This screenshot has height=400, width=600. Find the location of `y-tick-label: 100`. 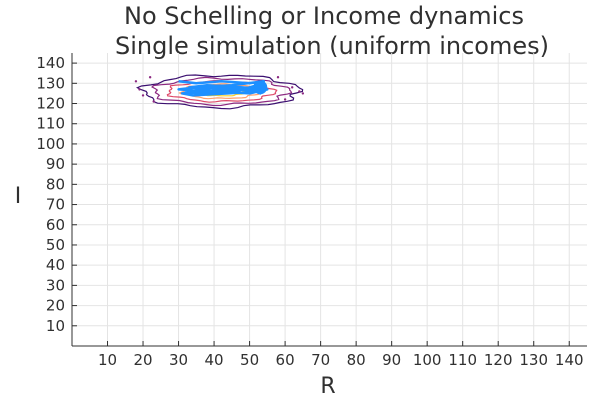

y-tick-label: 100 is located at coordinates (50, 144).